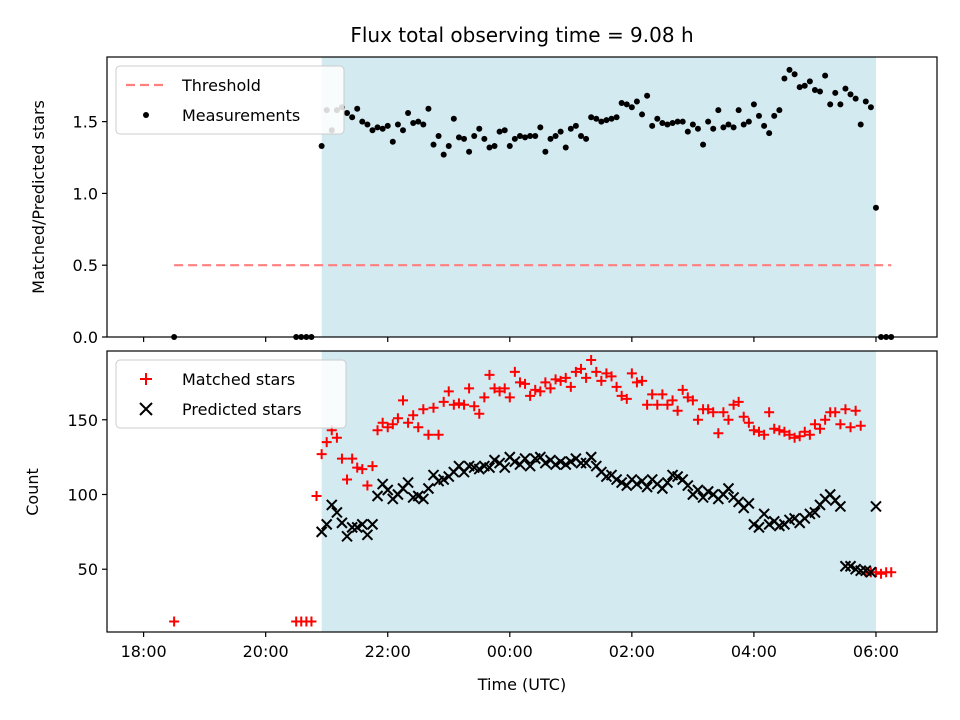 Image resolution: width=960 pixels, height=720 pixels. I want to click on x-tick-label: 18:00, so click(144, 651).